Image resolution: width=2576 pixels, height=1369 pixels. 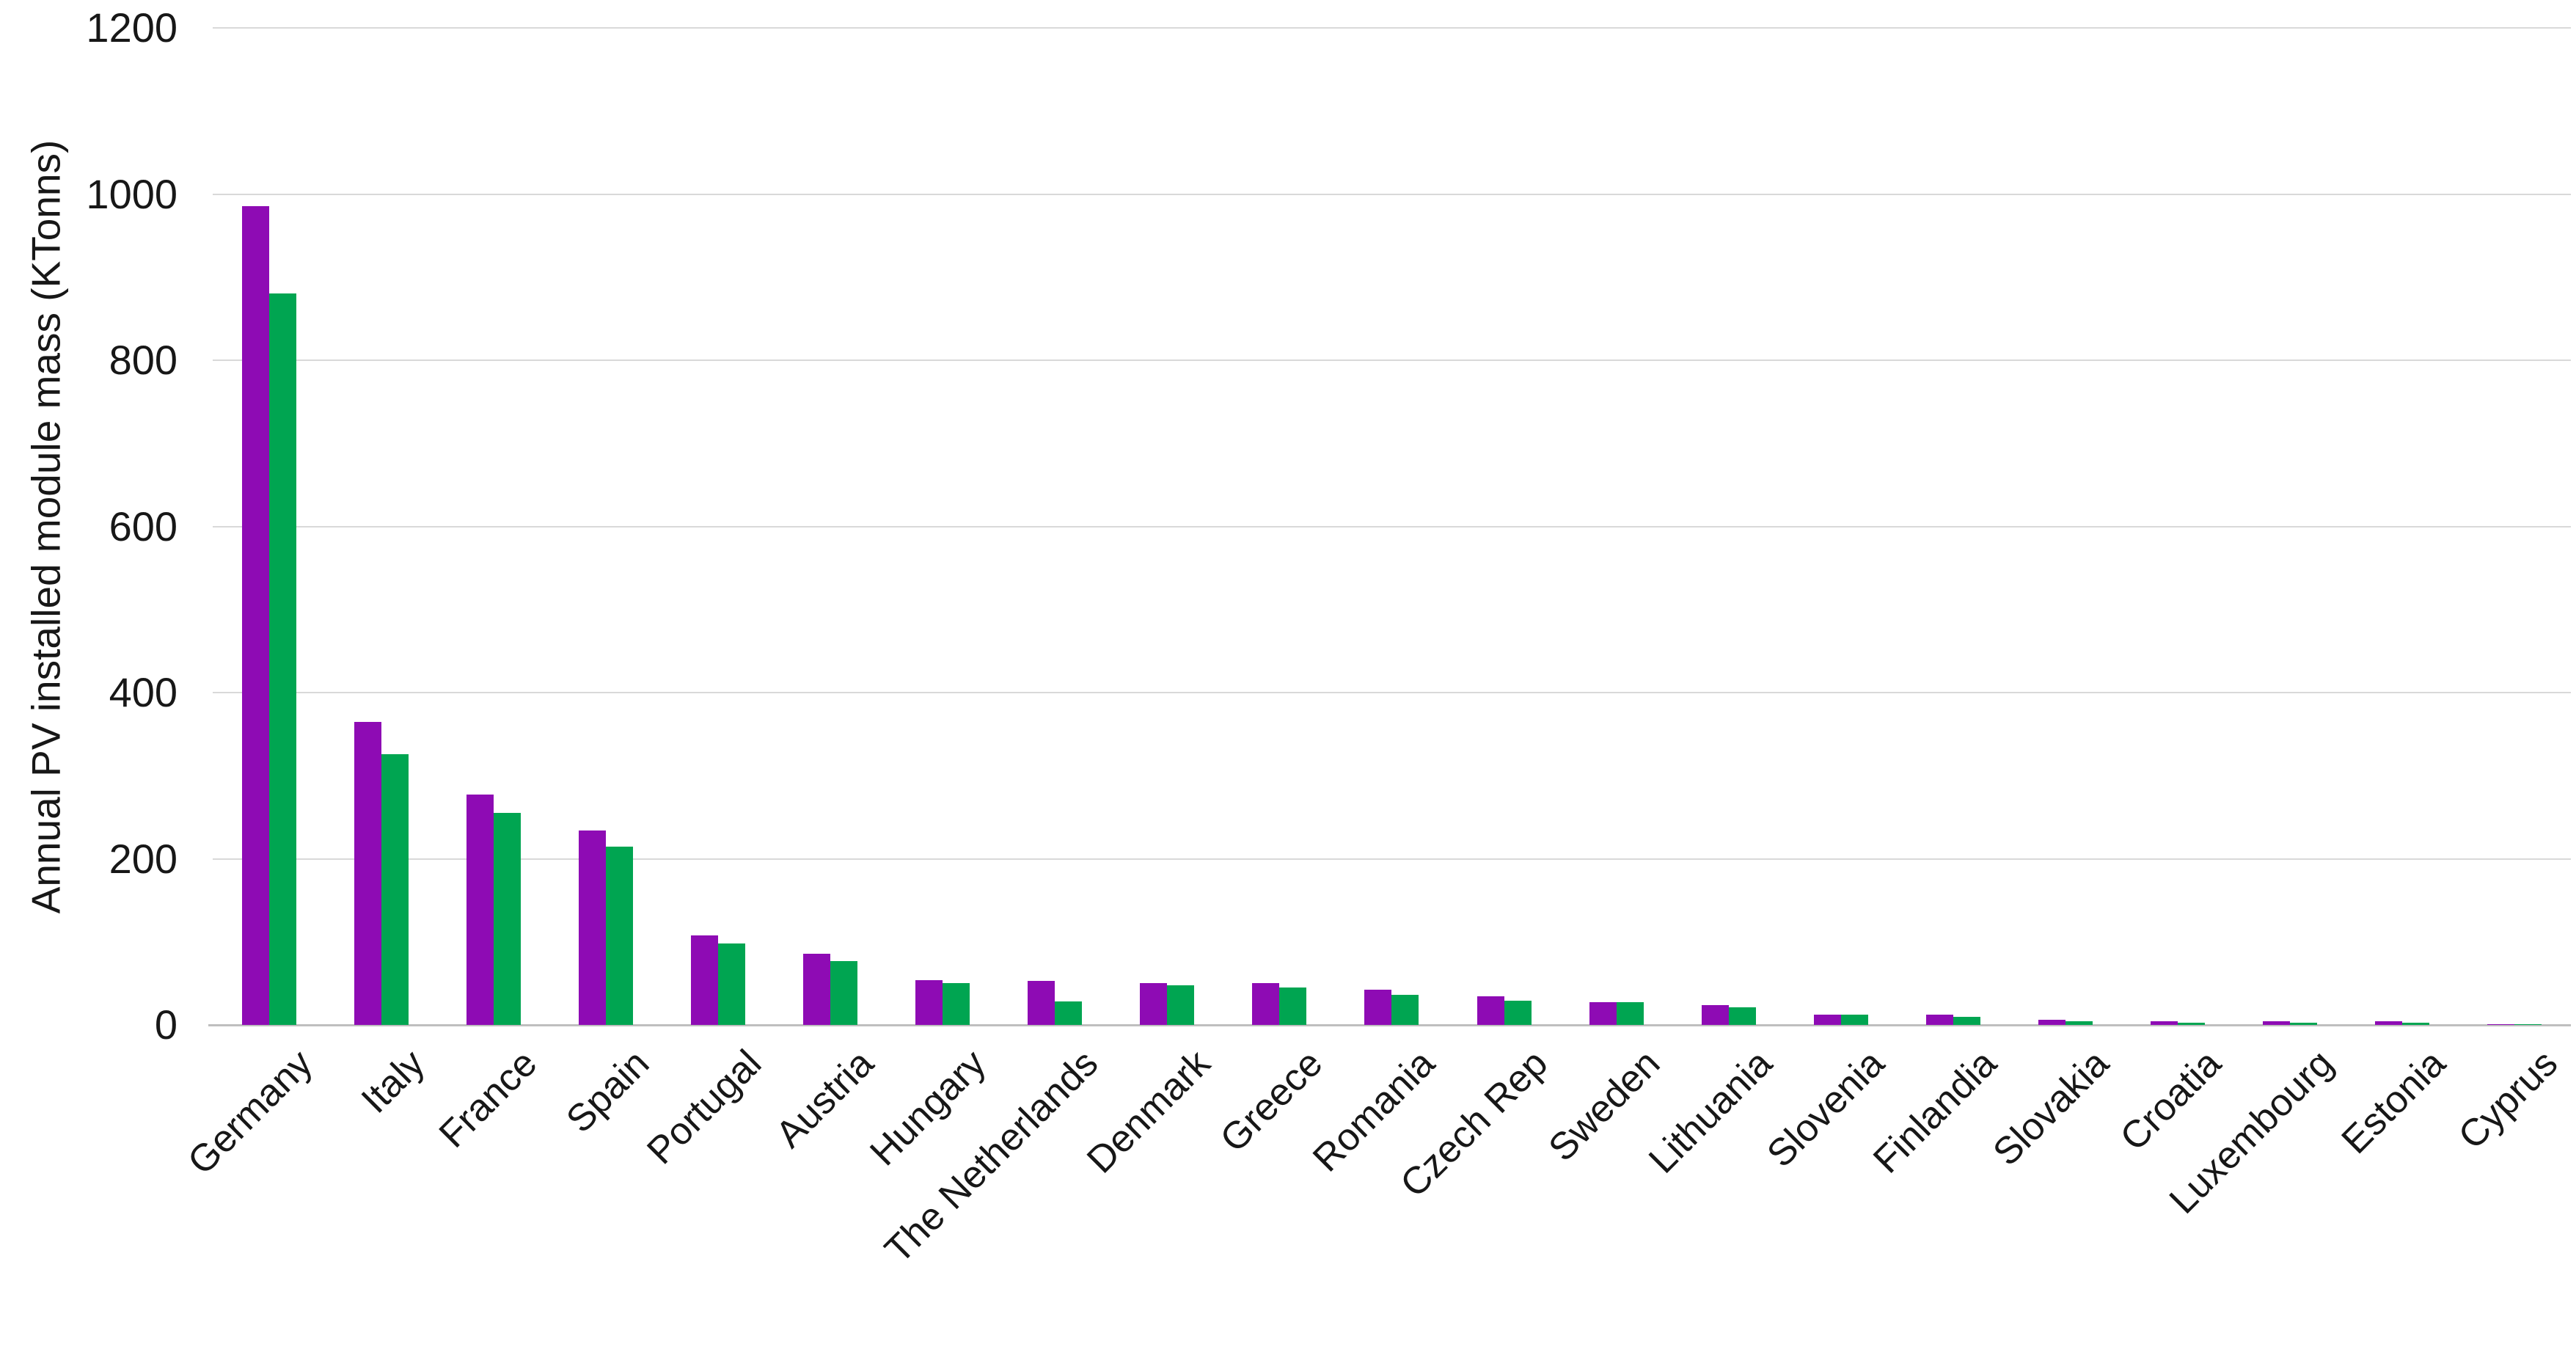 What do you see at coordinates (956, 1004) in the screenshot?
I see `bar-green-hungary` at bounding box center [956, 1004].